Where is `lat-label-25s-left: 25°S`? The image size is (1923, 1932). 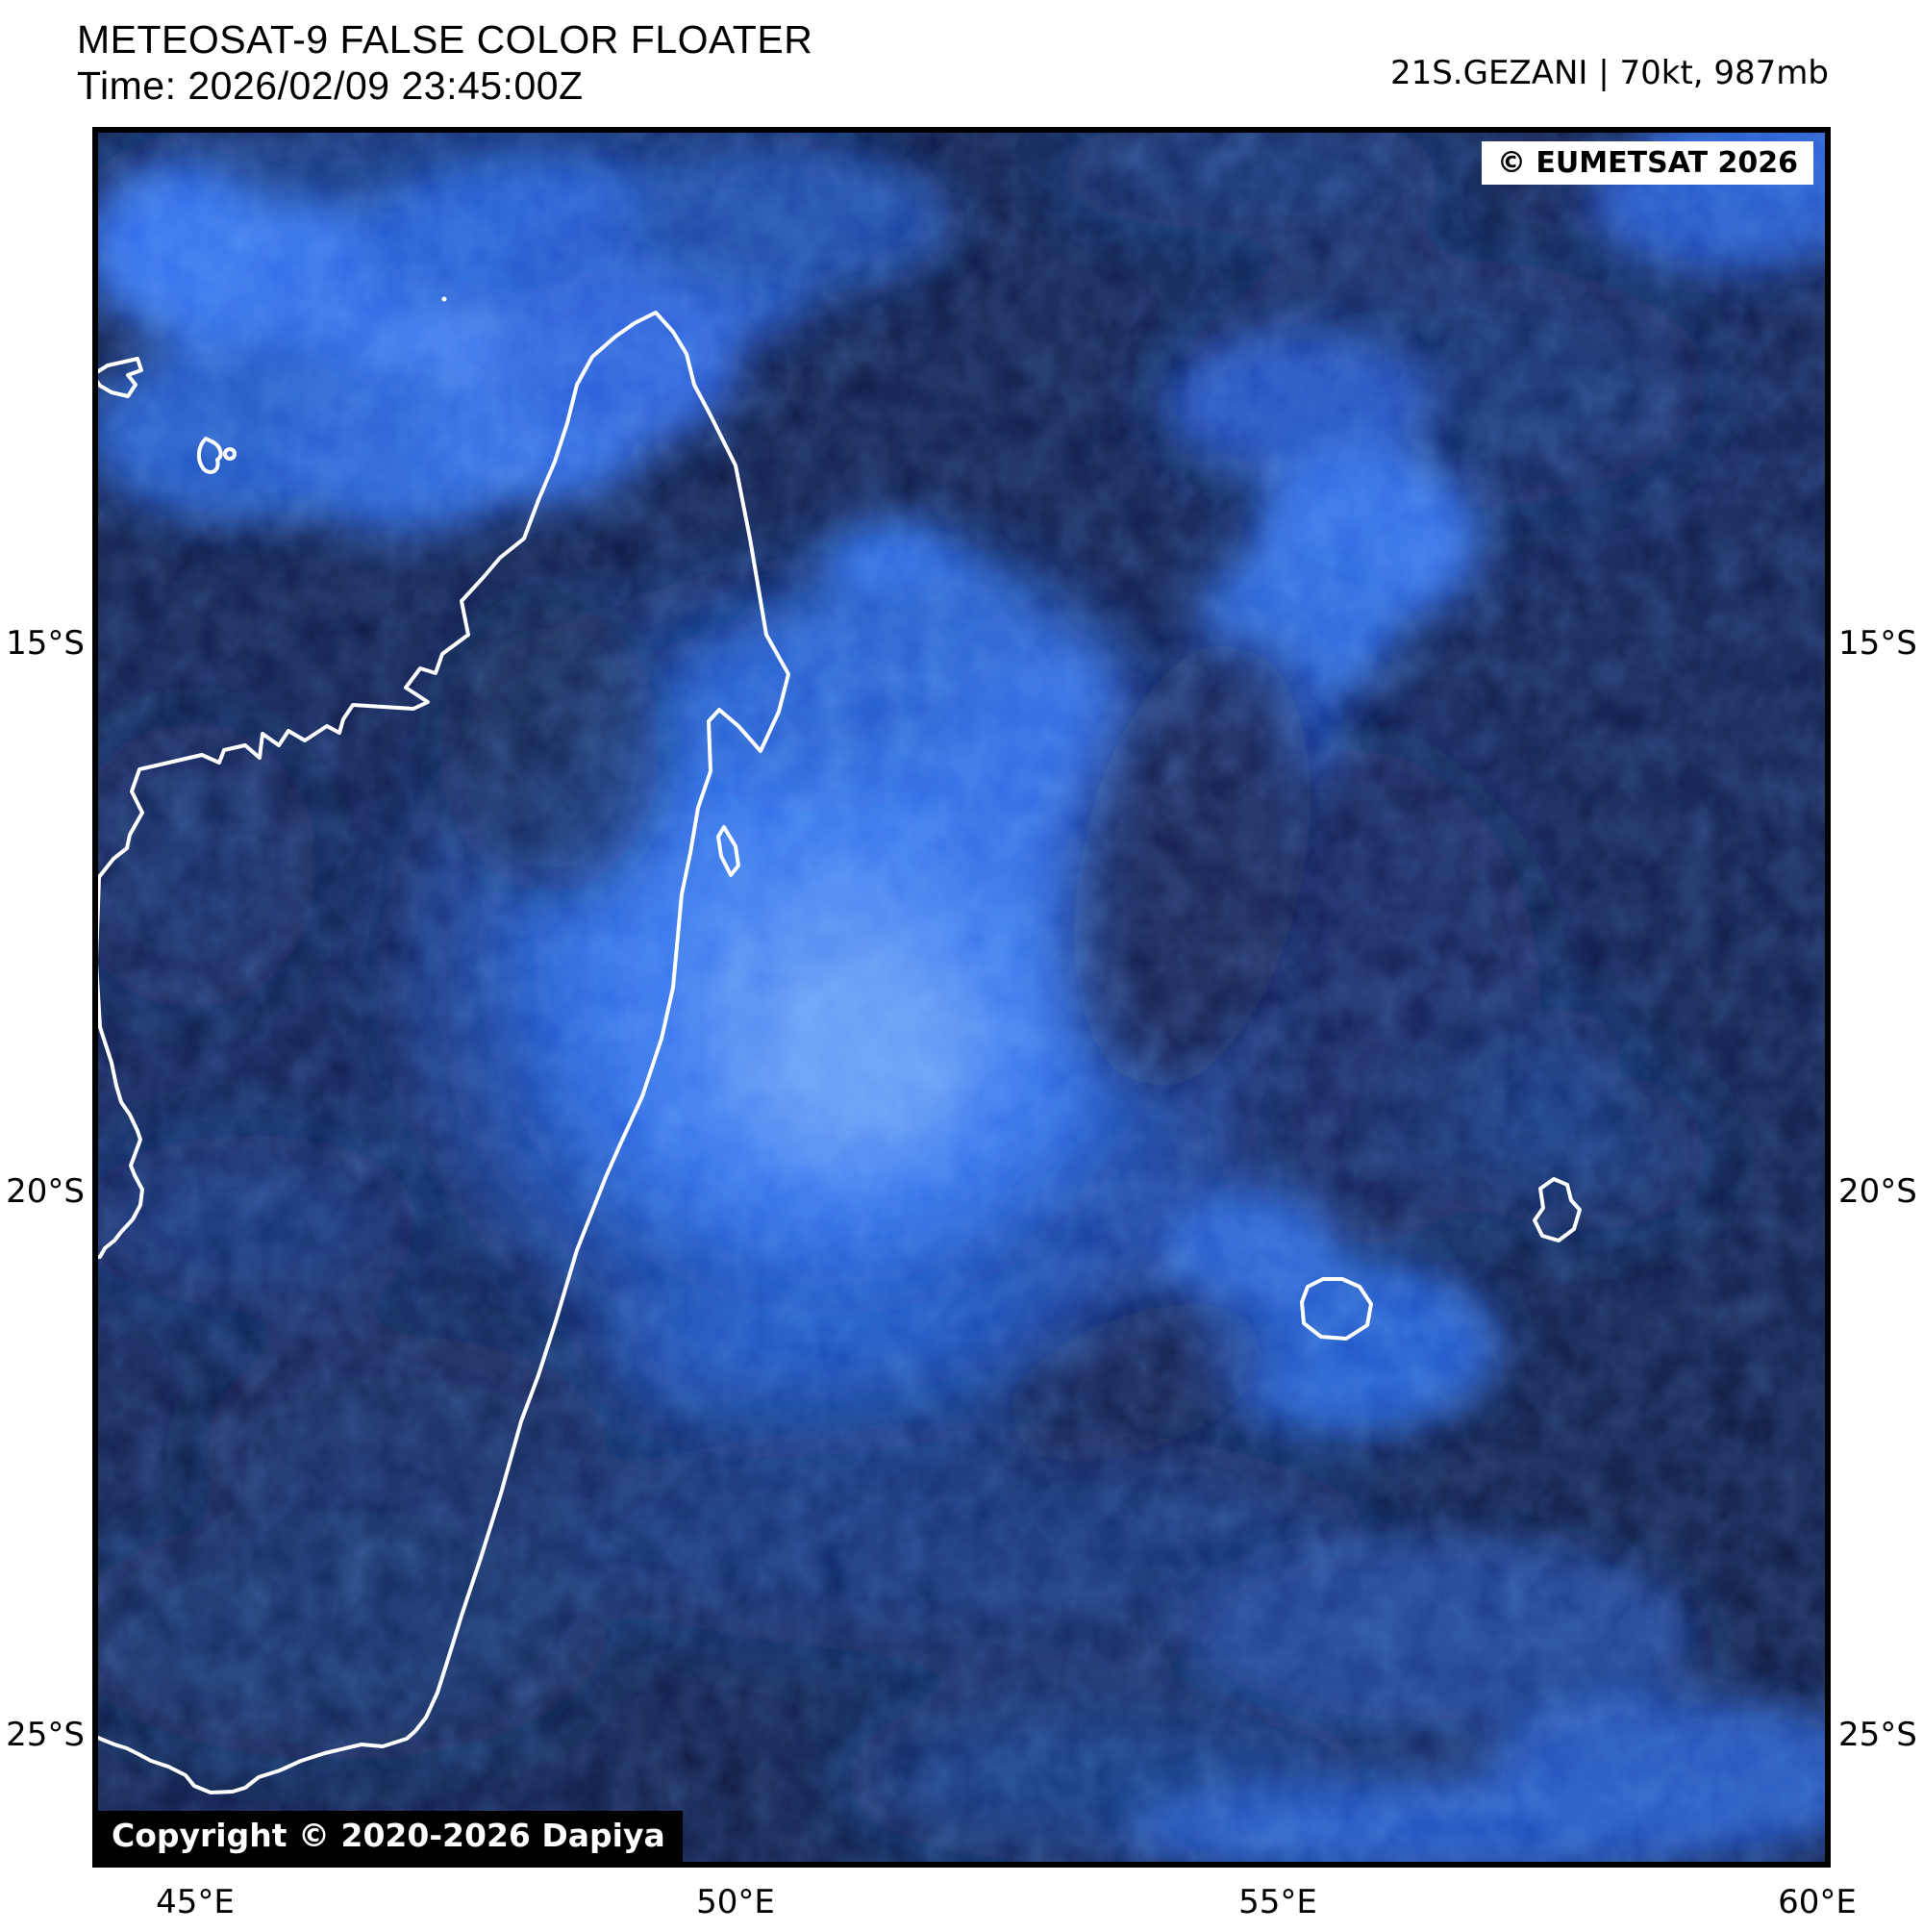 lat-label-25s-left: 25°S is located at coordinates (45, 1735).